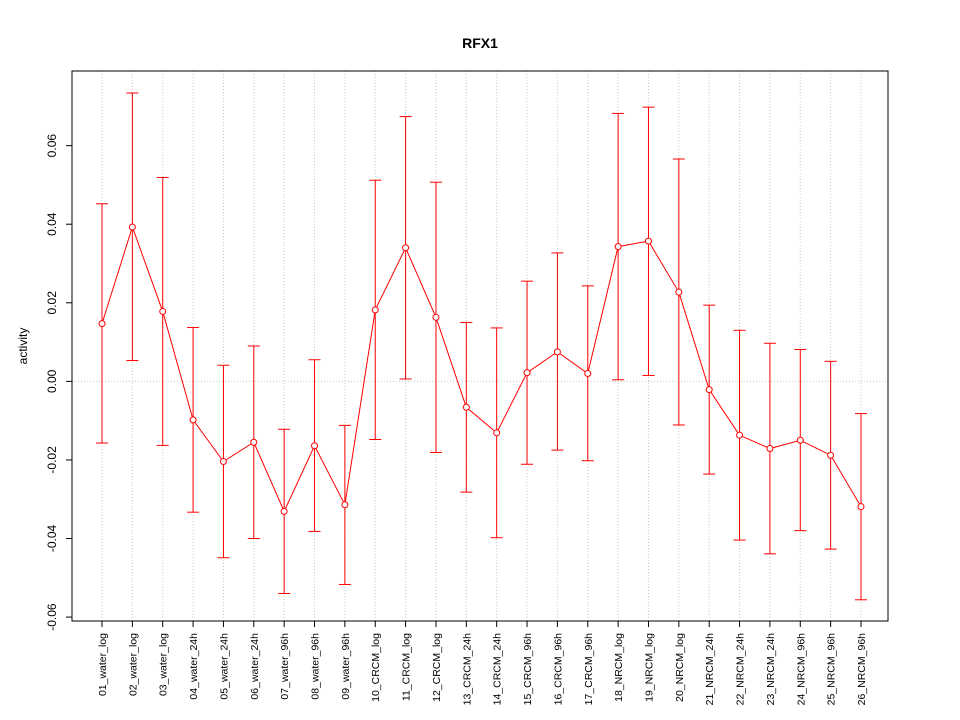 This screenshot has height=720, width=960. Describe the element at coordinates (52, 381) in the screenshot. I see `y-tick-label: 0.00` at that location.